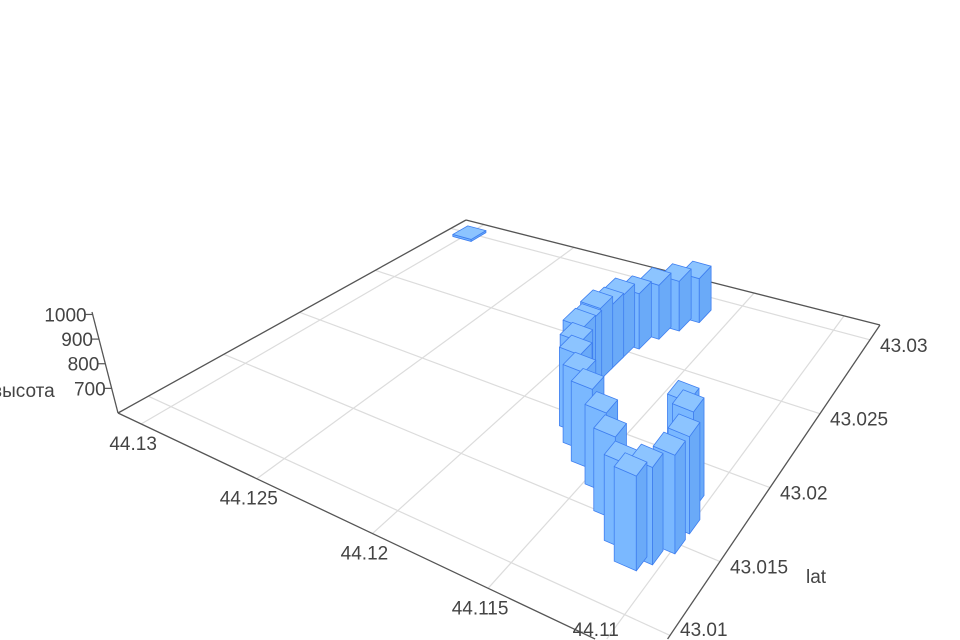  What do you see at coordinates (704, 630) in the screenshot?
I see `y-tick-label: 43.01` at bounding box center [704, 630].